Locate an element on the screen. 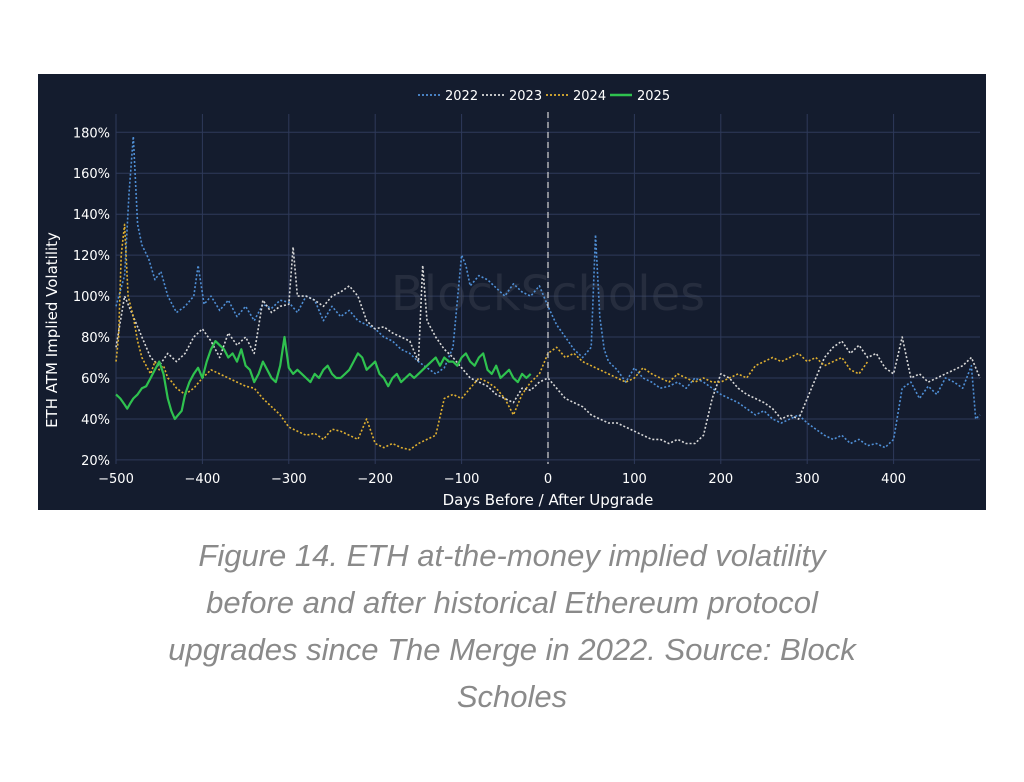  x-tick-label: 400 is located at coordinates (893, 479).